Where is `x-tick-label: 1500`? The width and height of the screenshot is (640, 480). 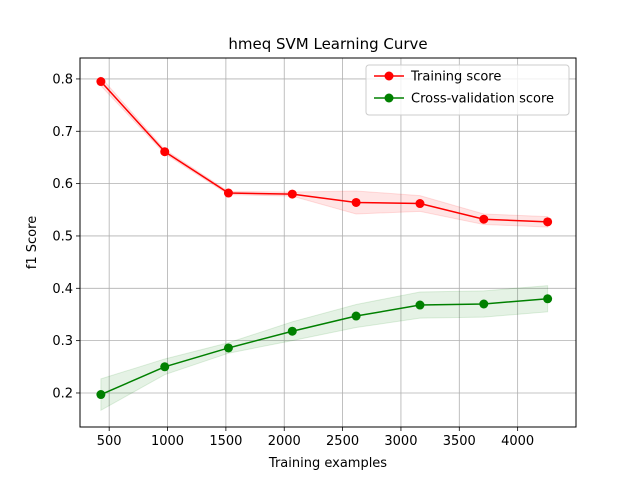 x-tick-label: 1500 is located at coordinates (225, 441).